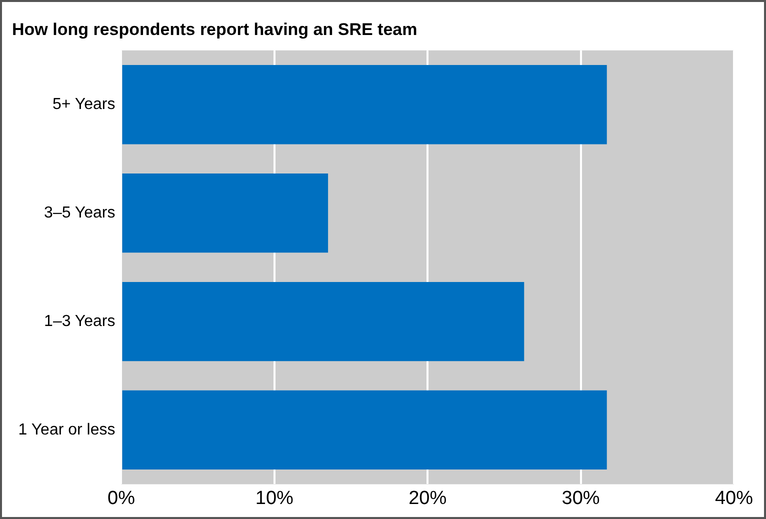 This screenshot has height=519, width=766. I want to click on chart-title: How long respondents report having an SRE team, so click(215, 29).